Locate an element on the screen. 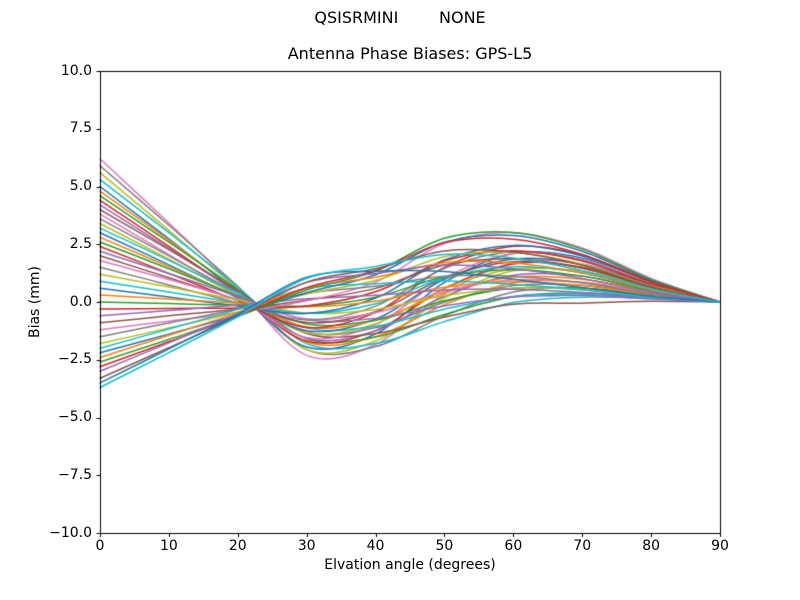  x-tick-label: 70 is located at coordinates (582, 546).